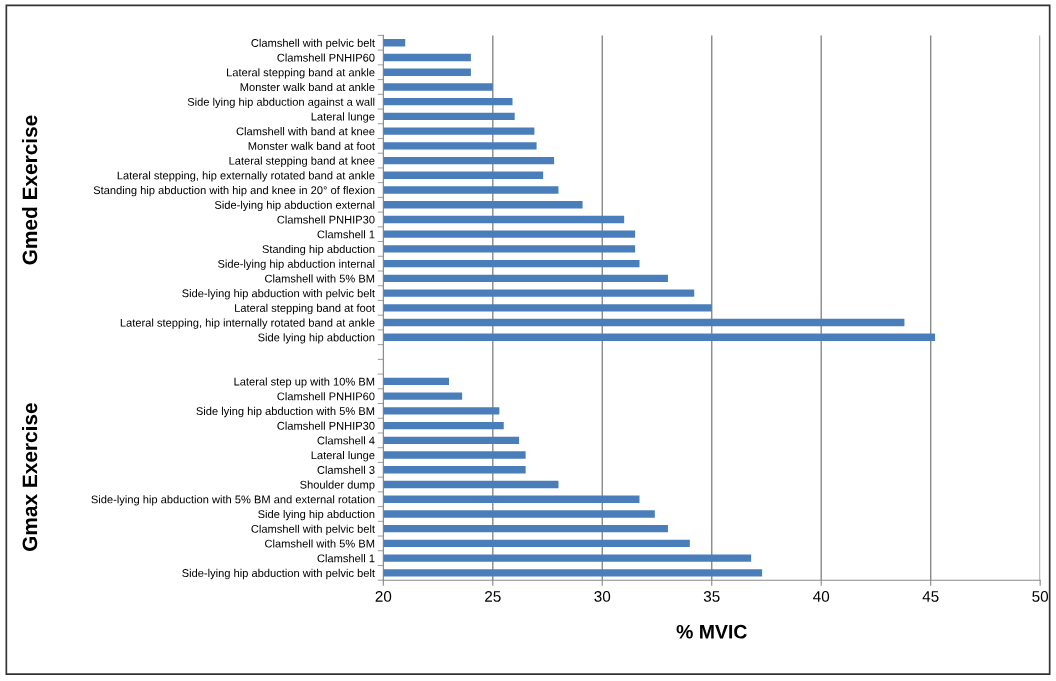 Image resolution: width=1056 pixels, height=681 pixels. What do you see at coordinates (305, 131) in the screenshot?
I see `y-tick-label: Clamshell with band at knee` at bounding box center [305, 131].